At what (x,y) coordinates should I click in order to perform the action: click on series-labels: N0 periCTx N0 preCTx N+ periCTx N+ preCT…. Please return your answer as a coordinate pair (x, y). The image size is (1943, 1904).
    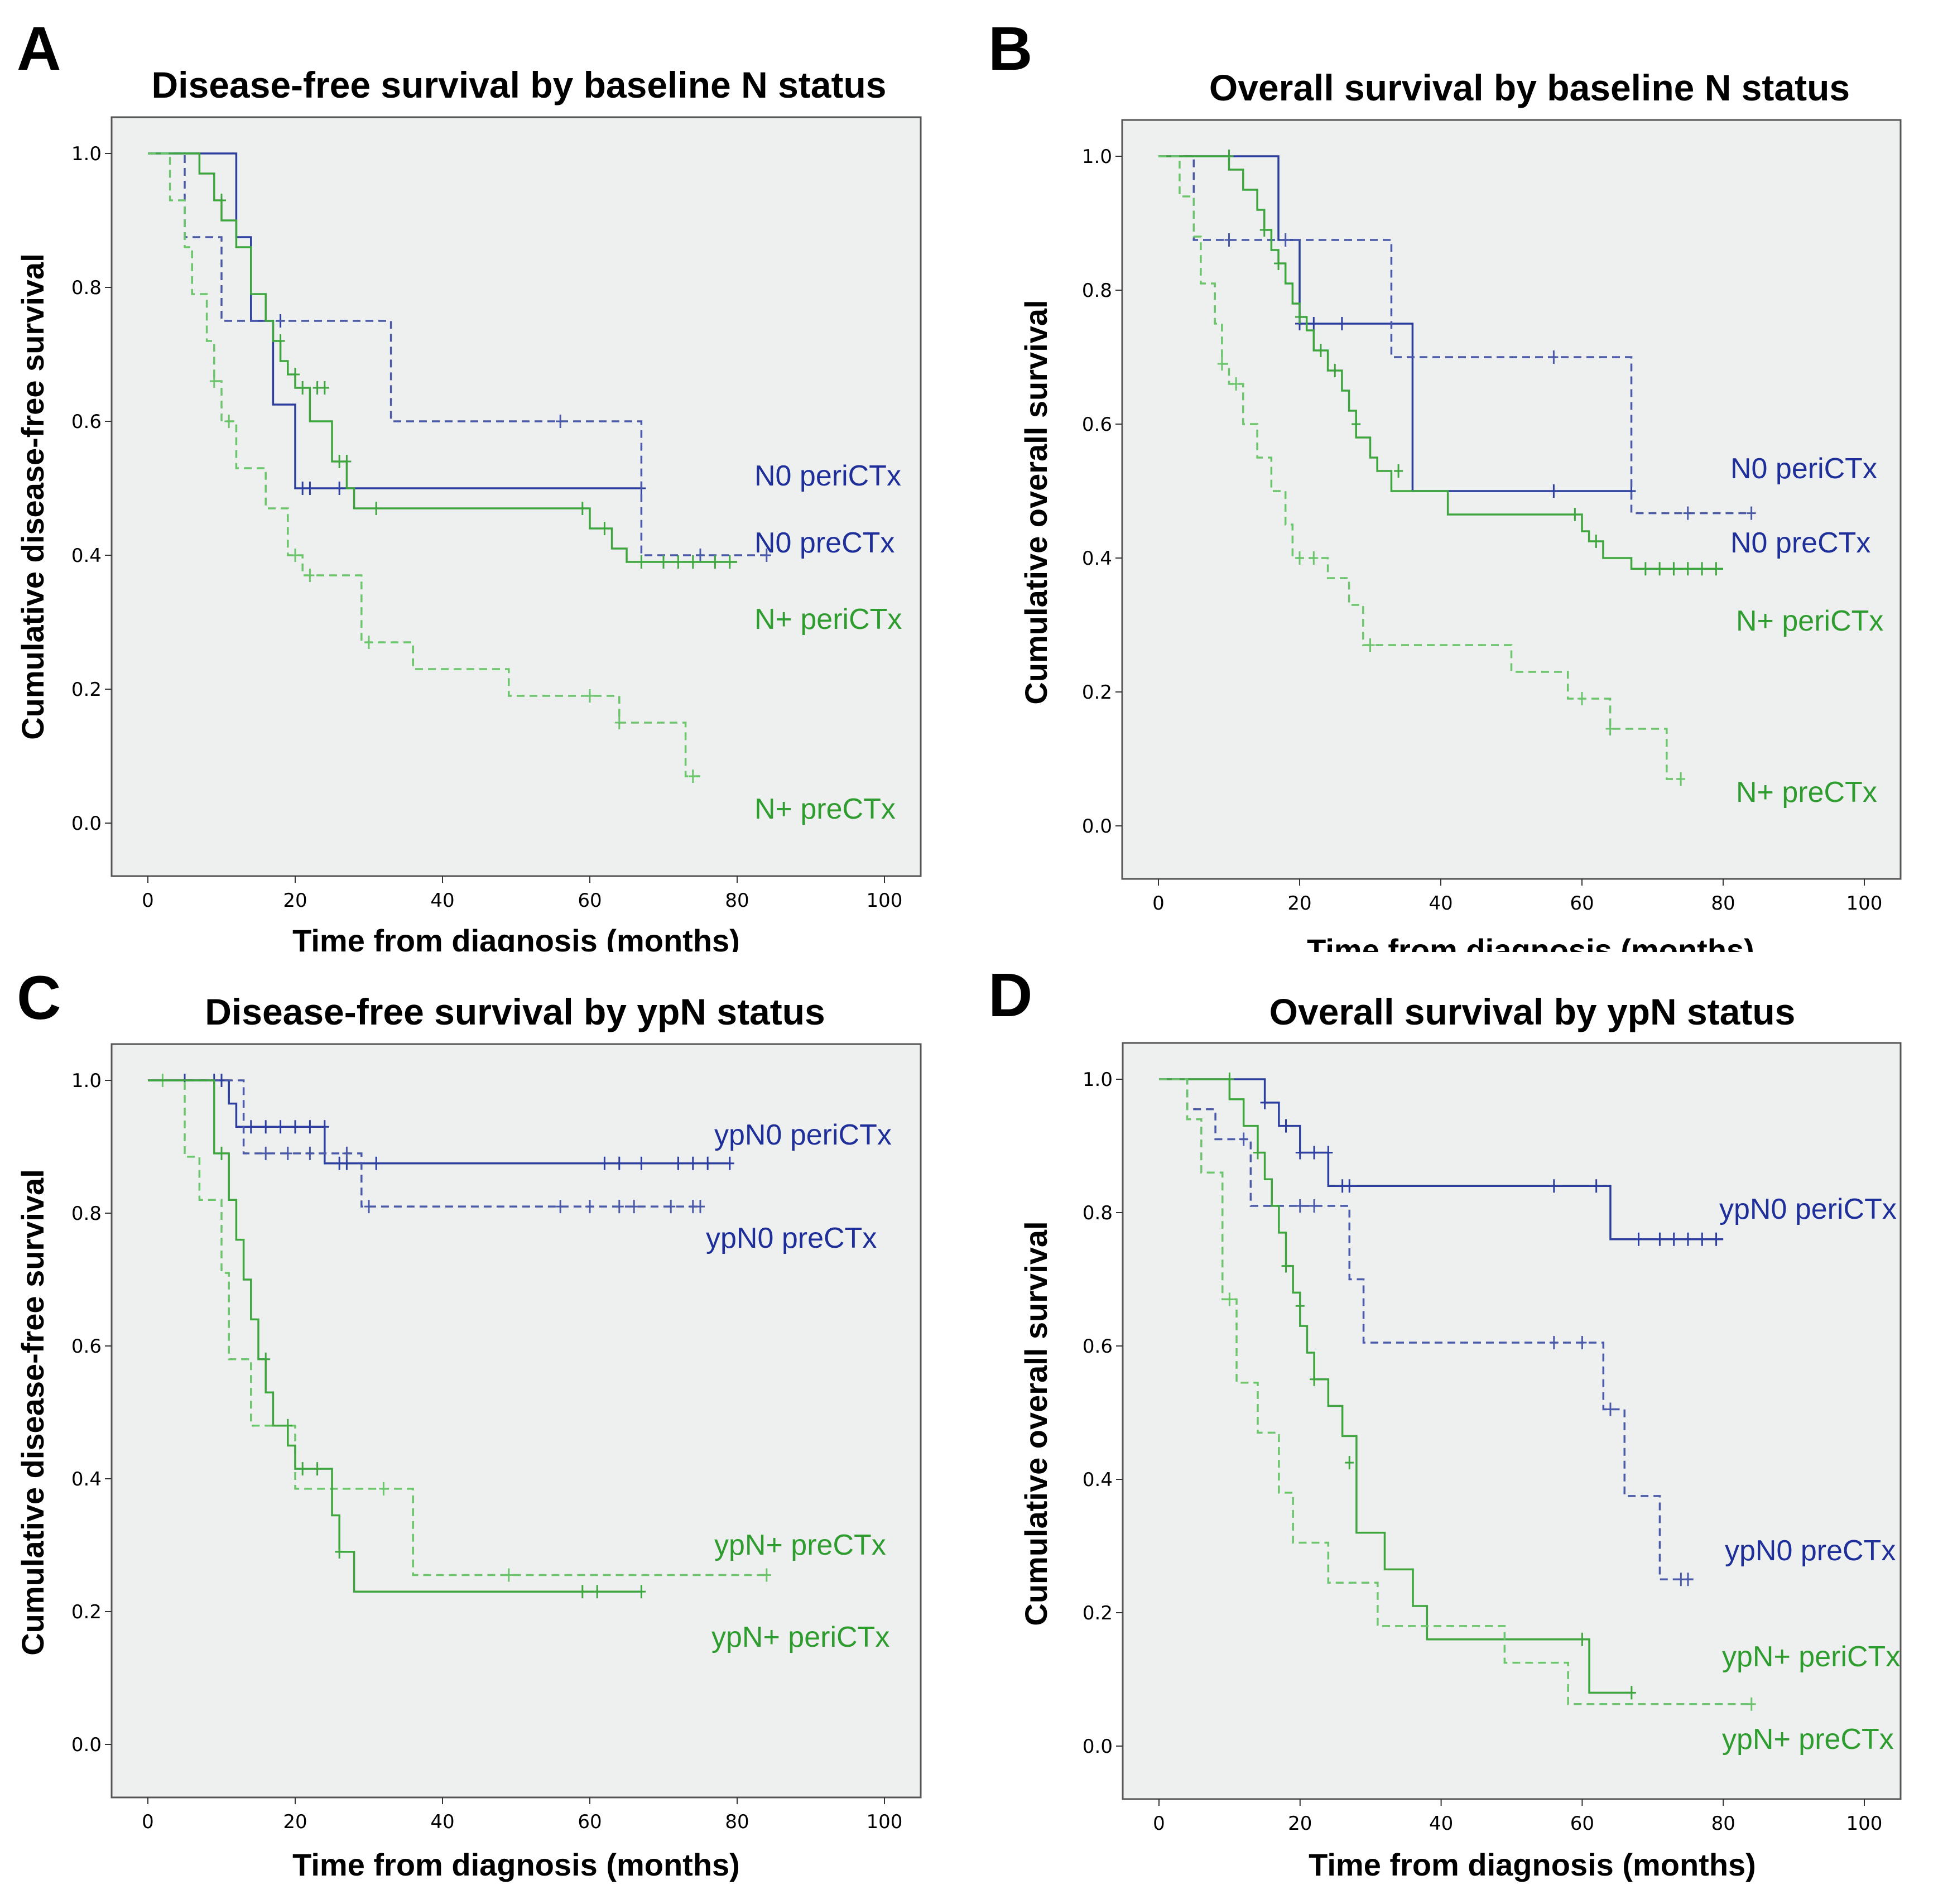
    Looking at the image, I should click on (1806, 631).